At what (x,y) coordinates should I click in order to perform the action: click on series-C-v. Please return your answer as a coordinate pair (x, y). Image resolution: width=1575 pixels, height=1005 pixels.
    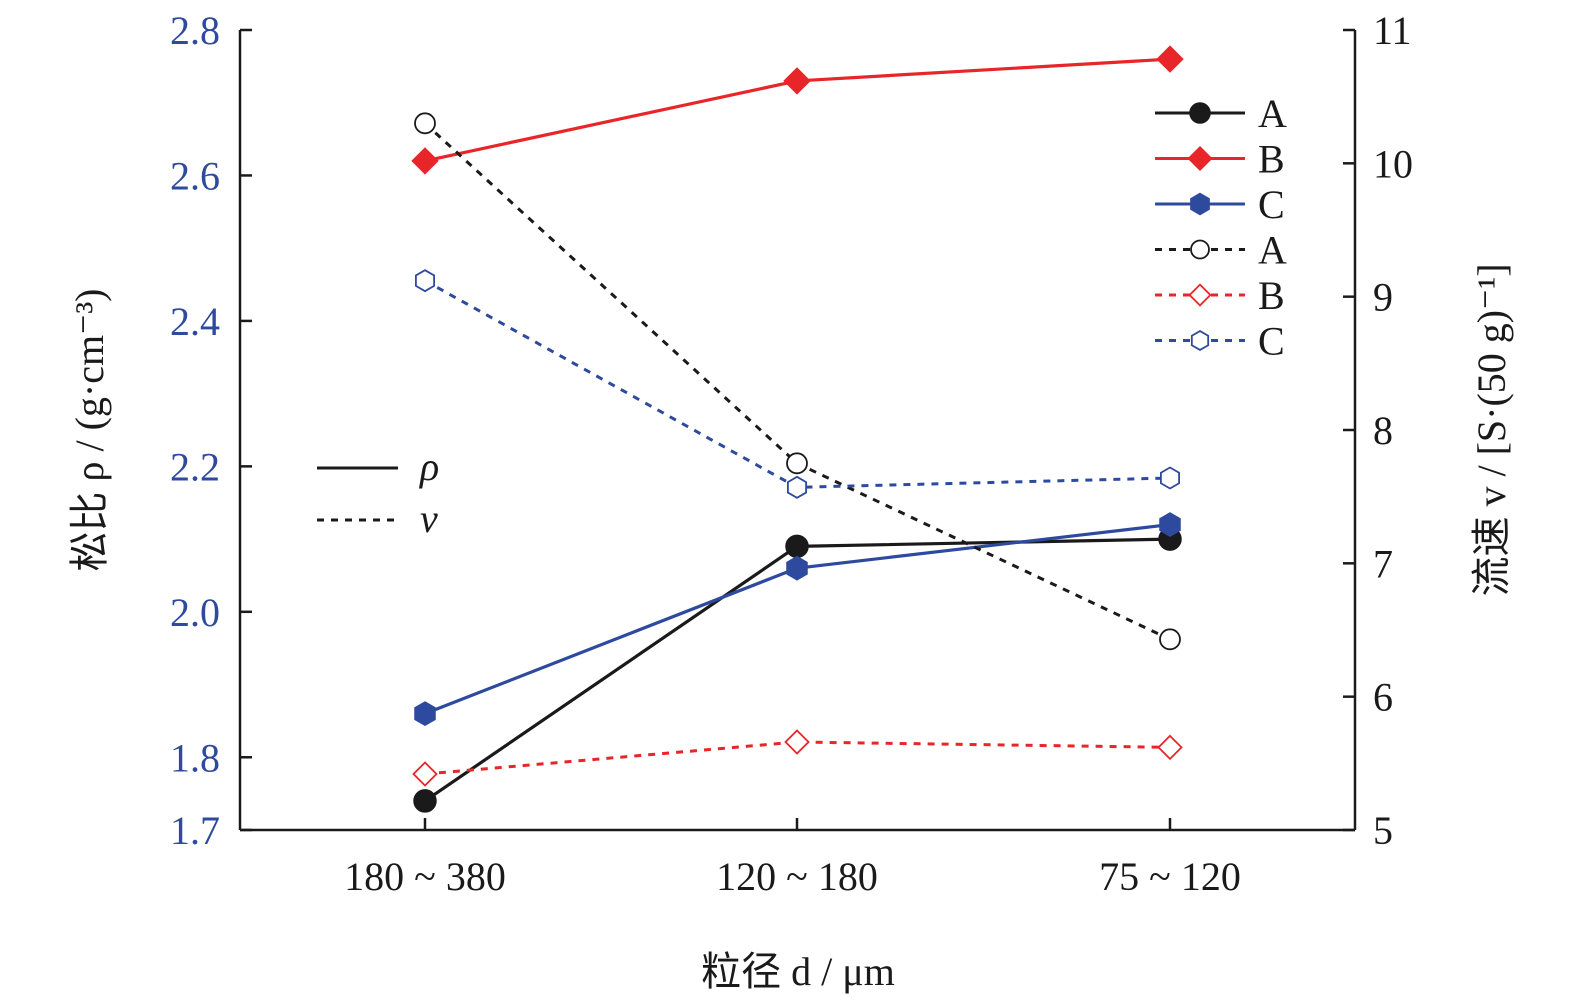
    Looking at the image, I should click on (797, 384).